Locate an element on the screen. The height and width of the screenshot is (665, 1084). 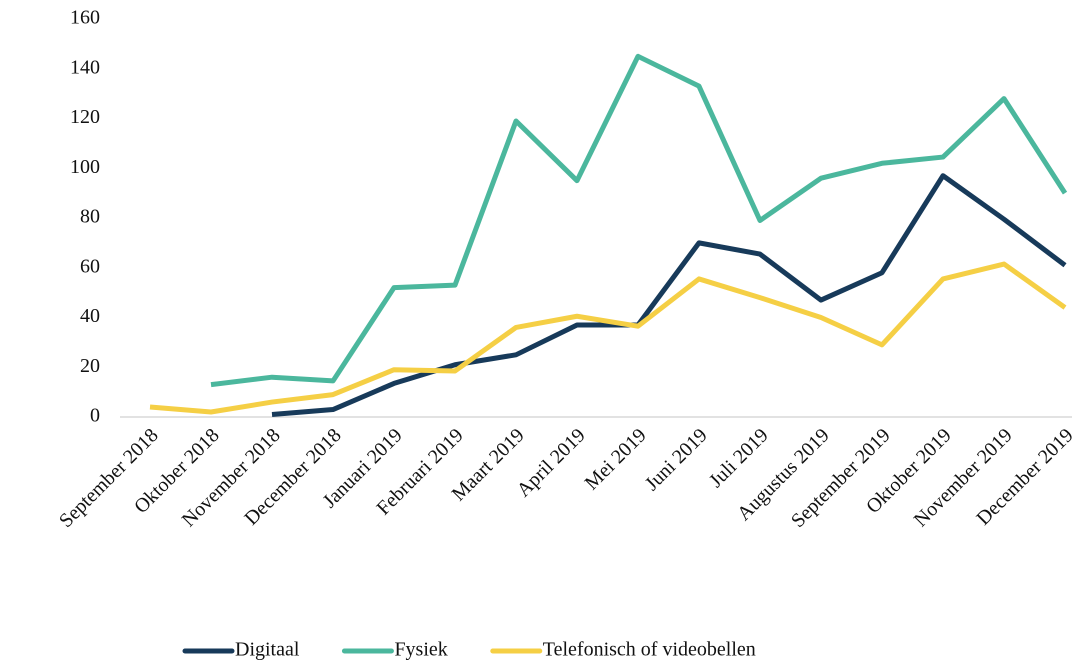
legend-label: Fysiek is located at coordinates (420, 650).